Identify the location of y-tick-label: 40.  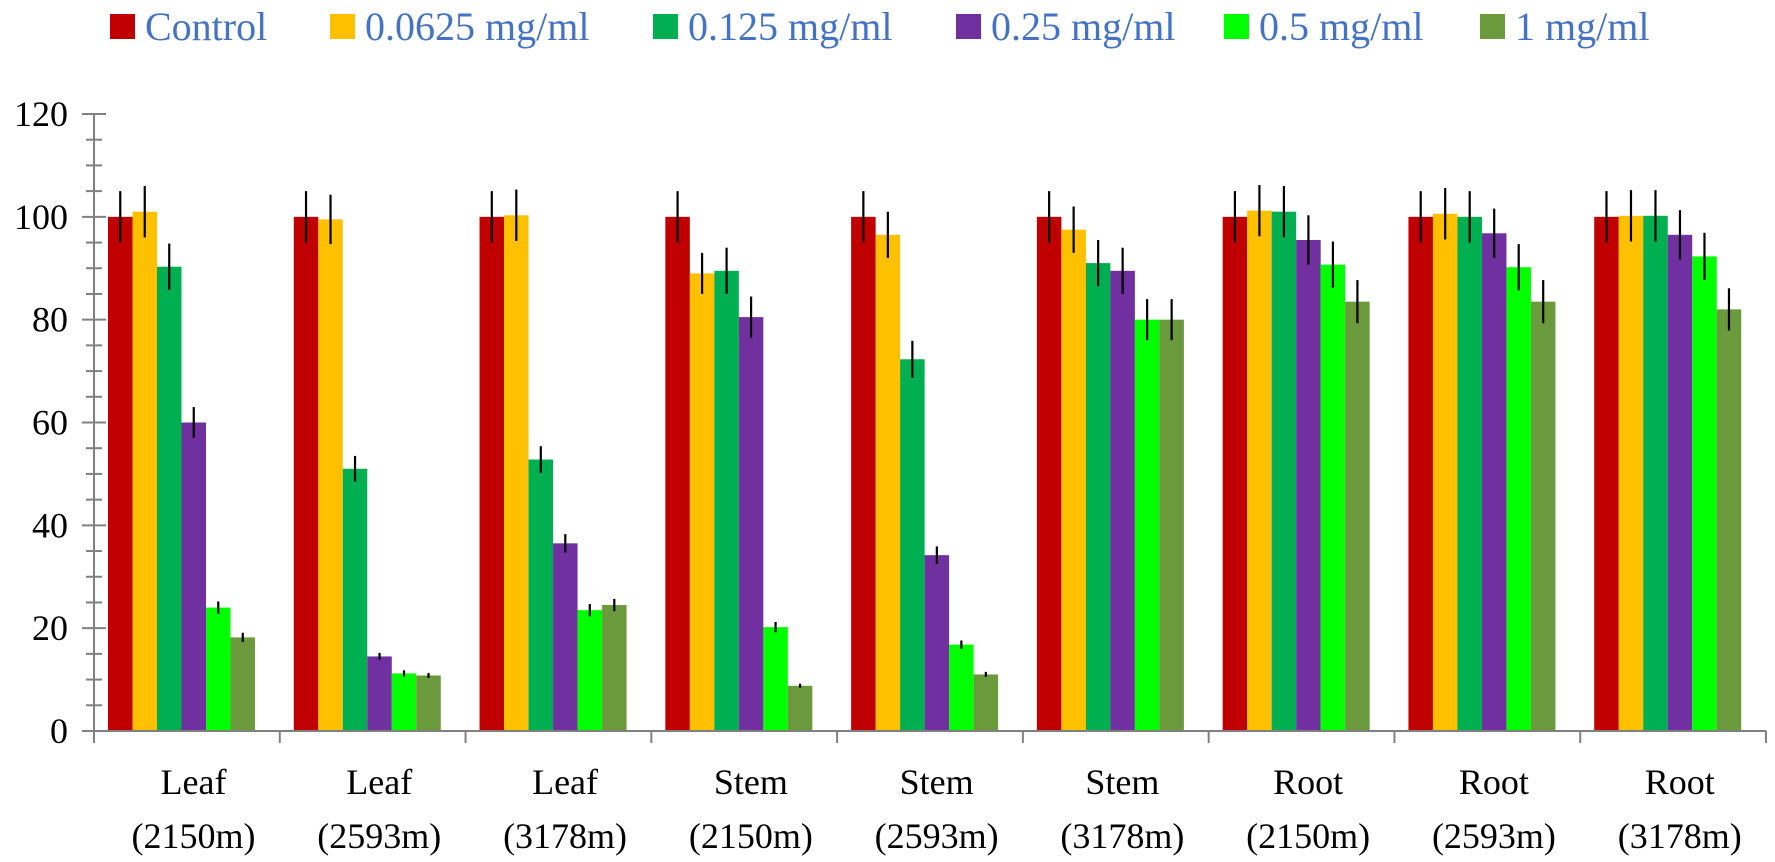
(50, 525).